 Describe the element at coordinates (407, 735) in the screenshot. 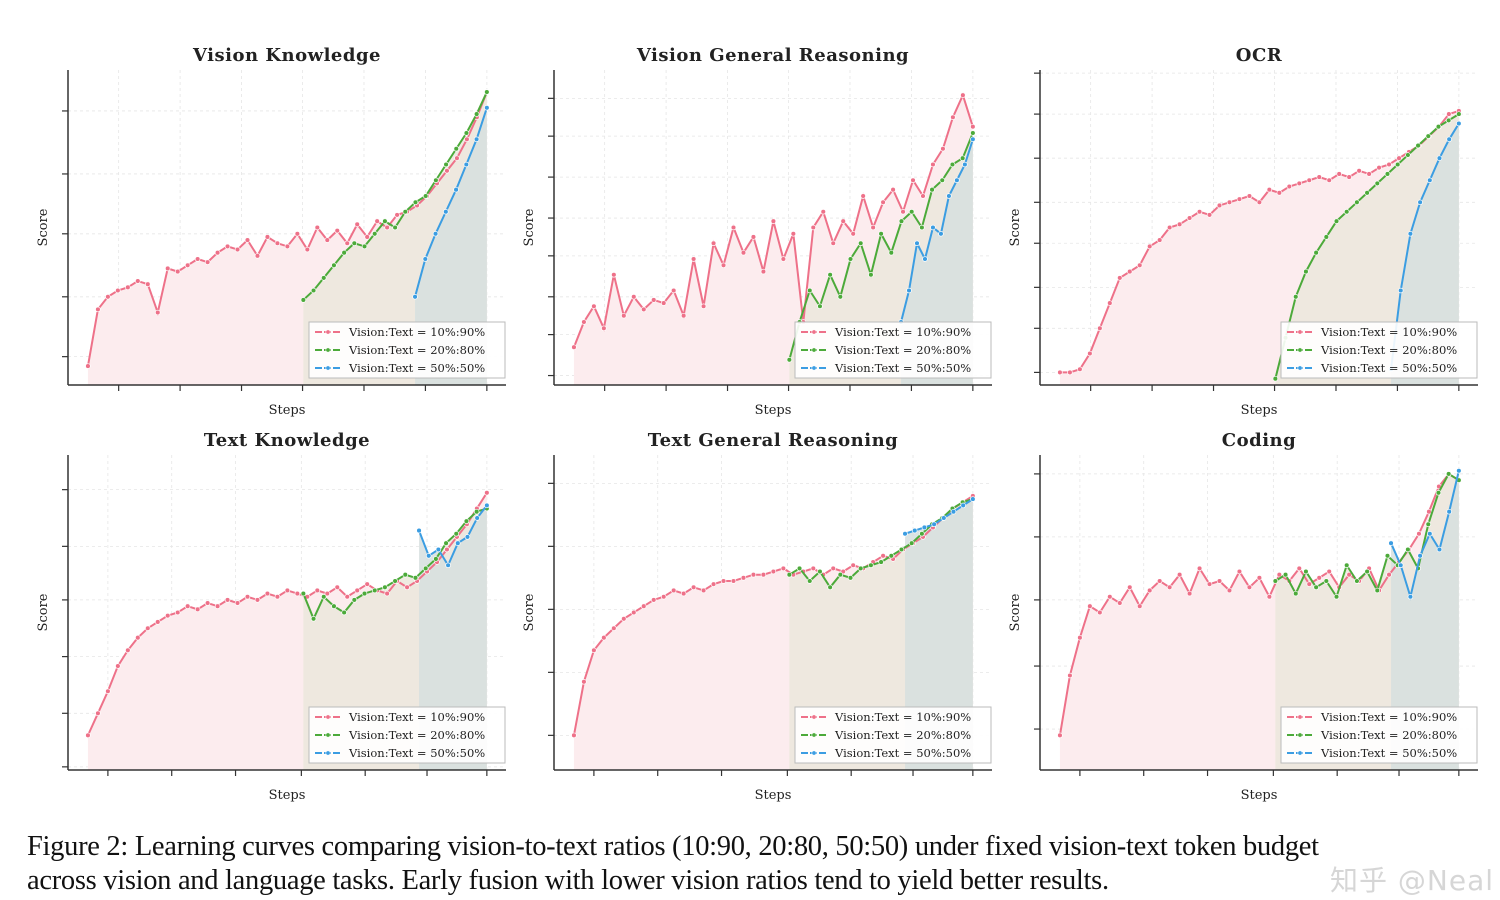

I see `legend-box` at that location.